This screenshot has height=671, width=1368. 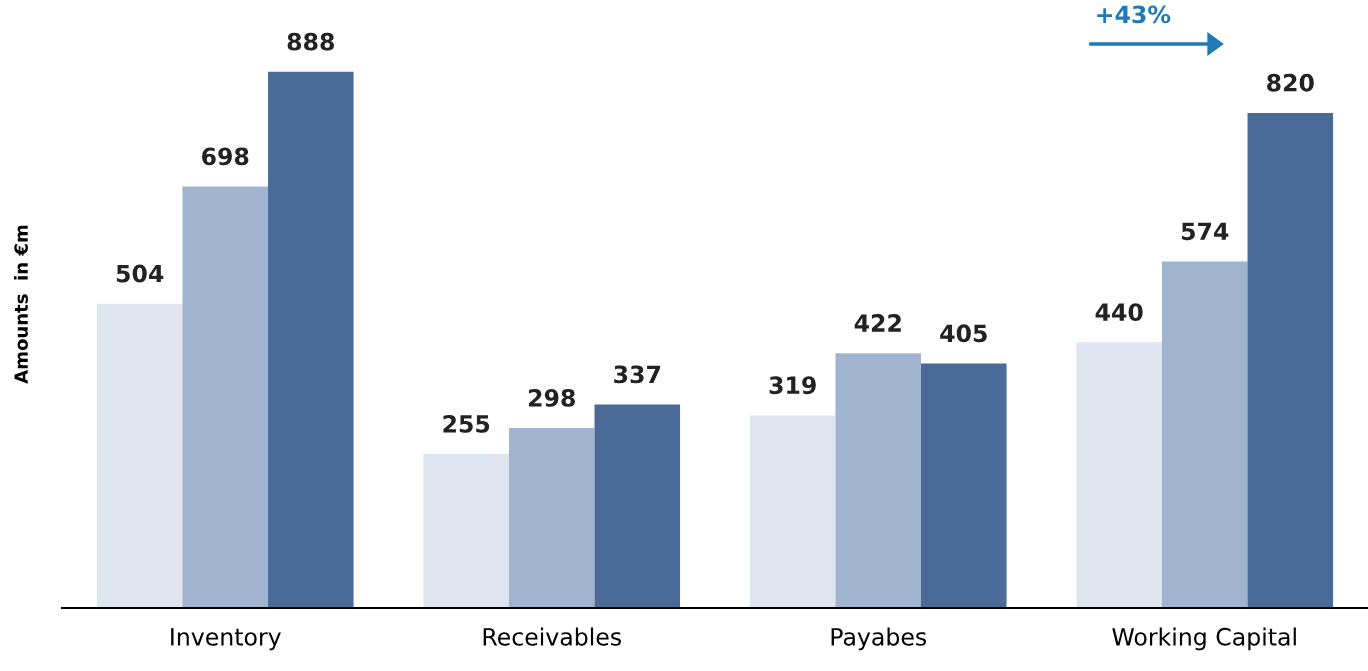 What do you see at coordinates (466, 423) in the screenshot?
I see `data-label: 255` at bounding box center [466, 423].